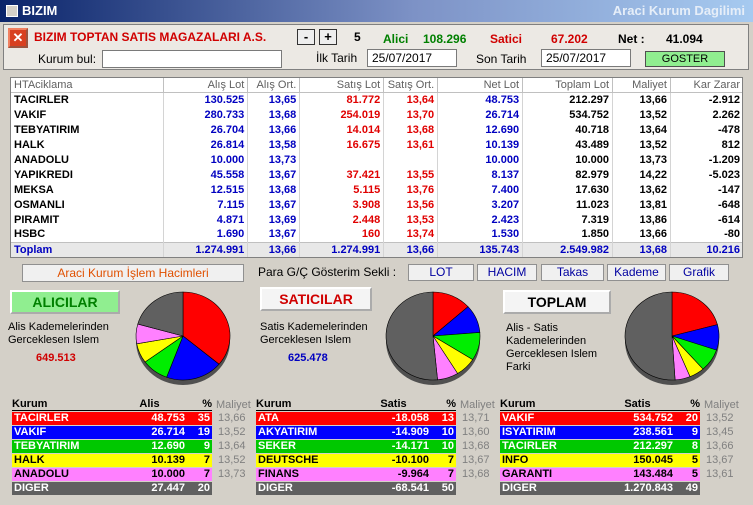 This screenshot has height=505, width=753. Describe the element at coordinates (206, 219) in the screenshot. I see `table-cell: 4.871` at that location.